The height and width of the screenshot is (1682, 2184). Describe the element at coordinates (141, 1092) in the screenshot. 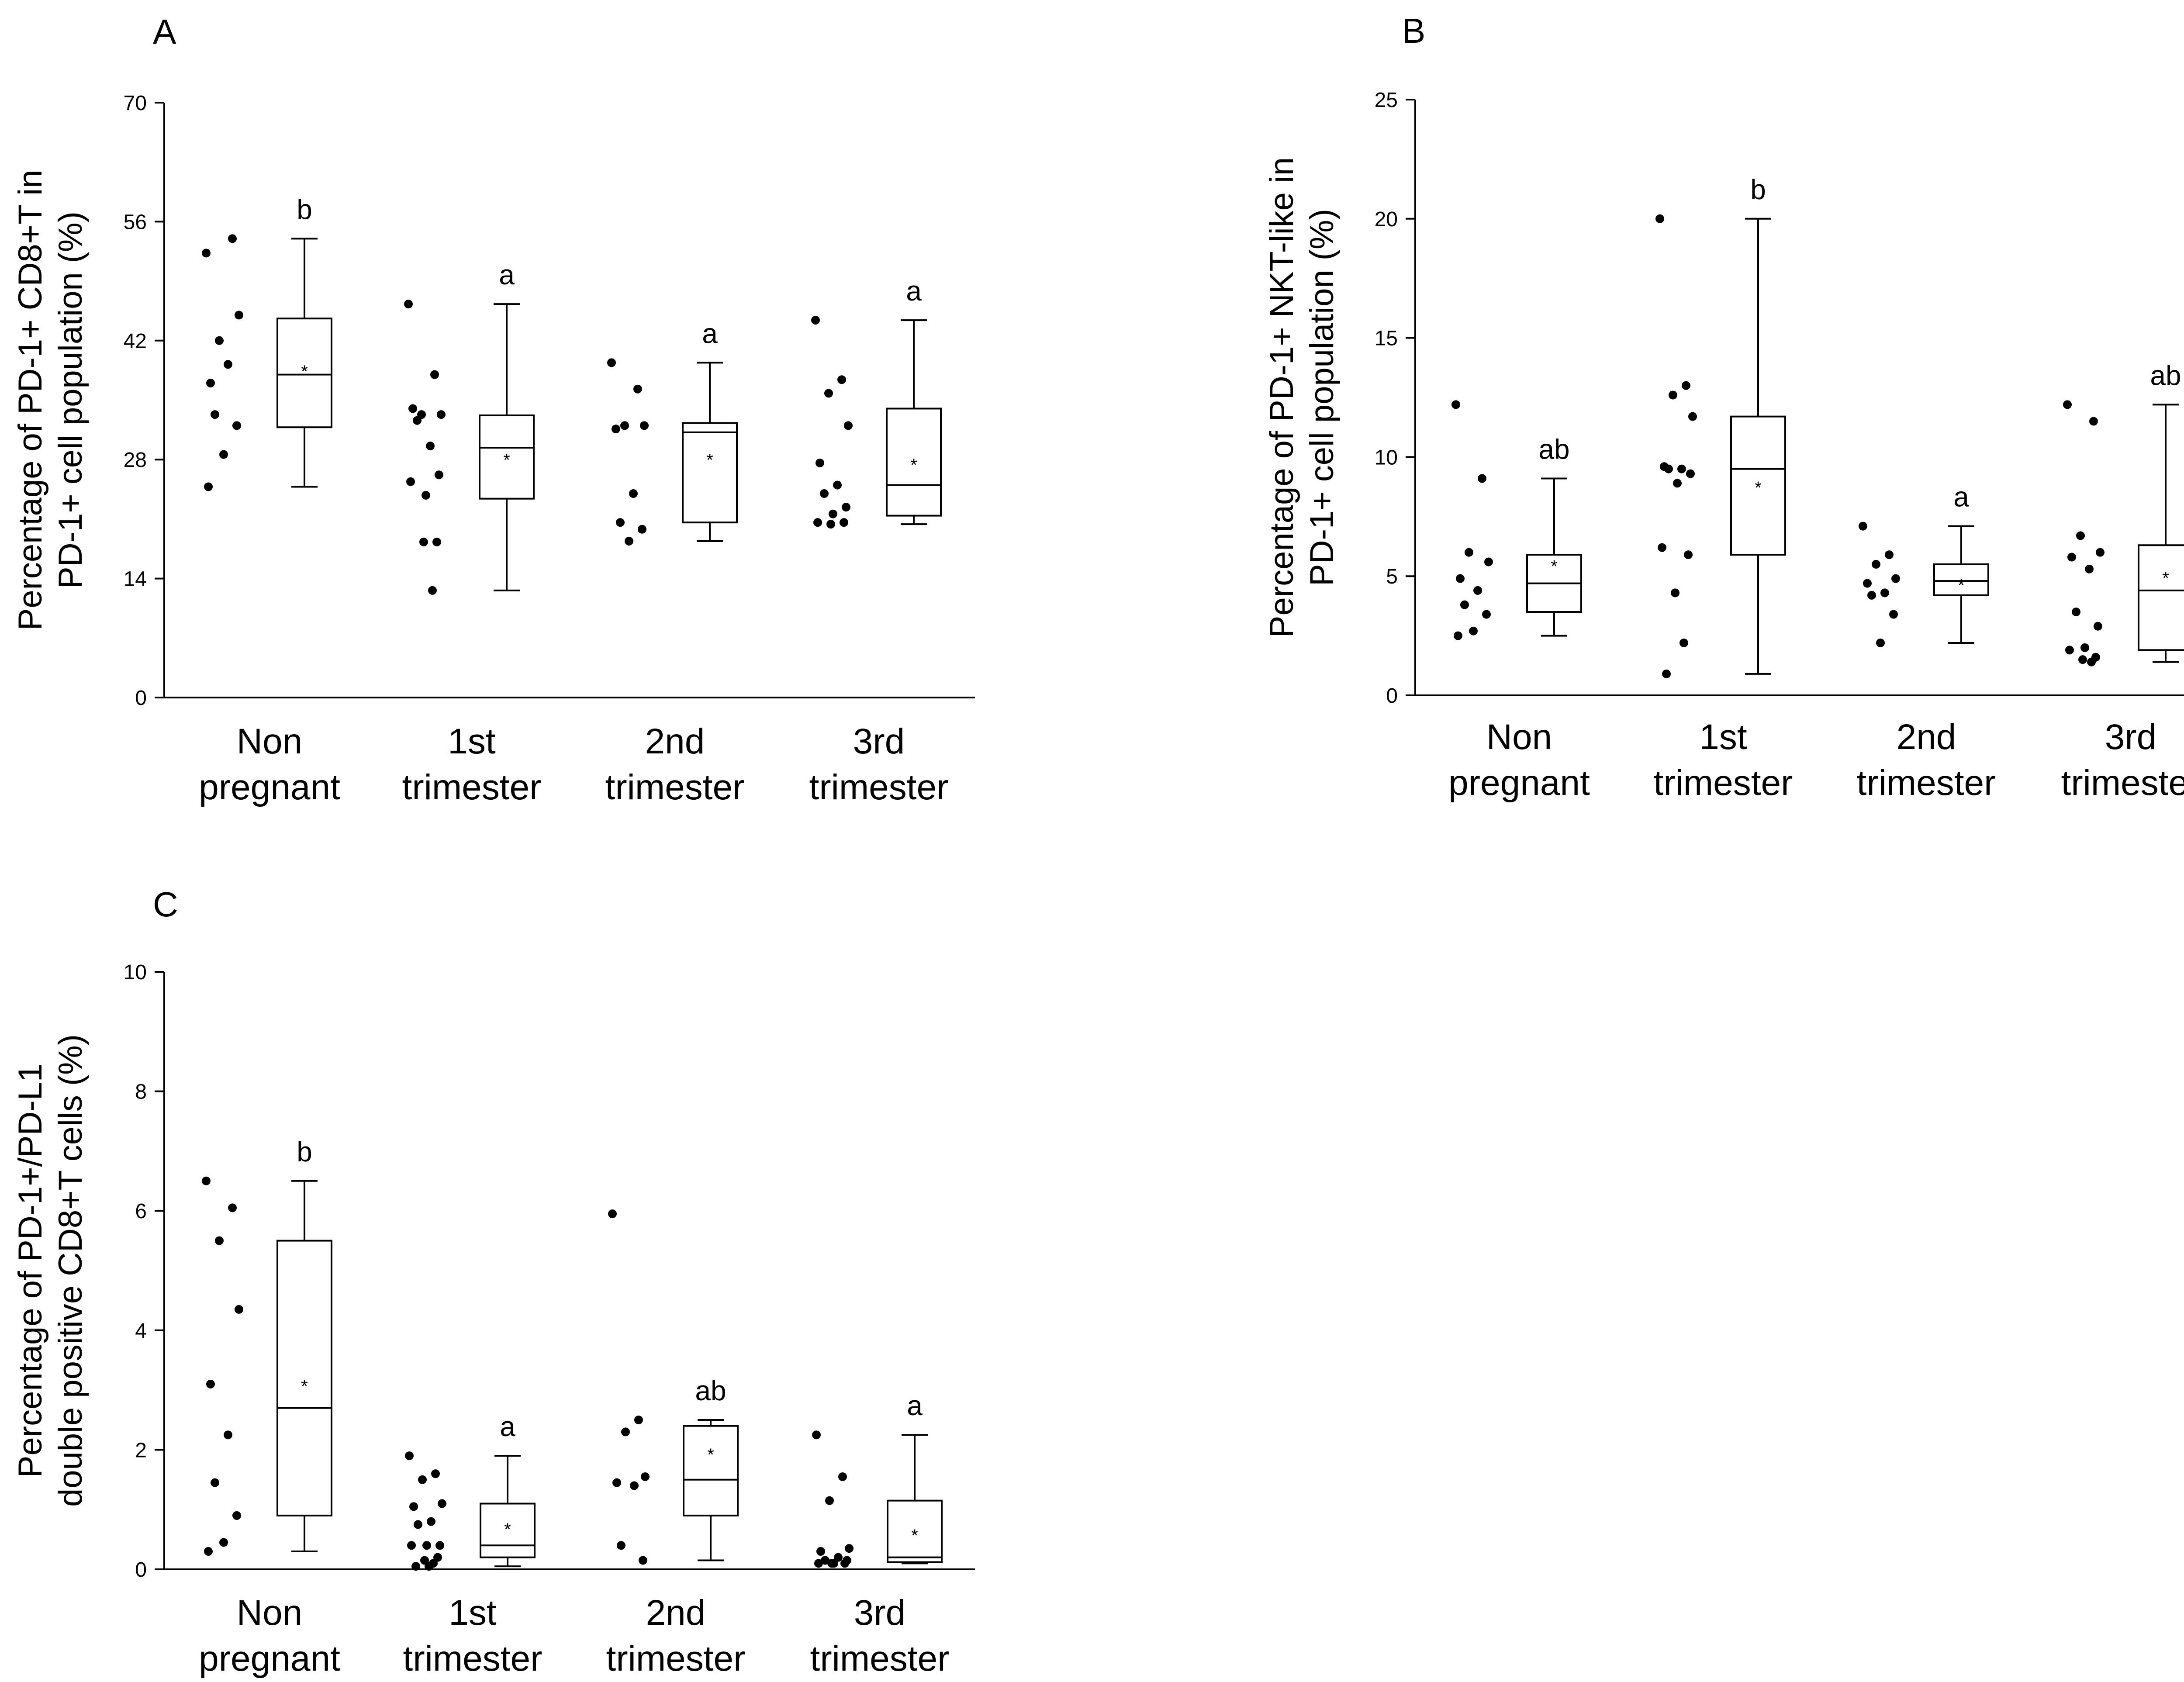

I see `y-tick-label: 8` at that location.